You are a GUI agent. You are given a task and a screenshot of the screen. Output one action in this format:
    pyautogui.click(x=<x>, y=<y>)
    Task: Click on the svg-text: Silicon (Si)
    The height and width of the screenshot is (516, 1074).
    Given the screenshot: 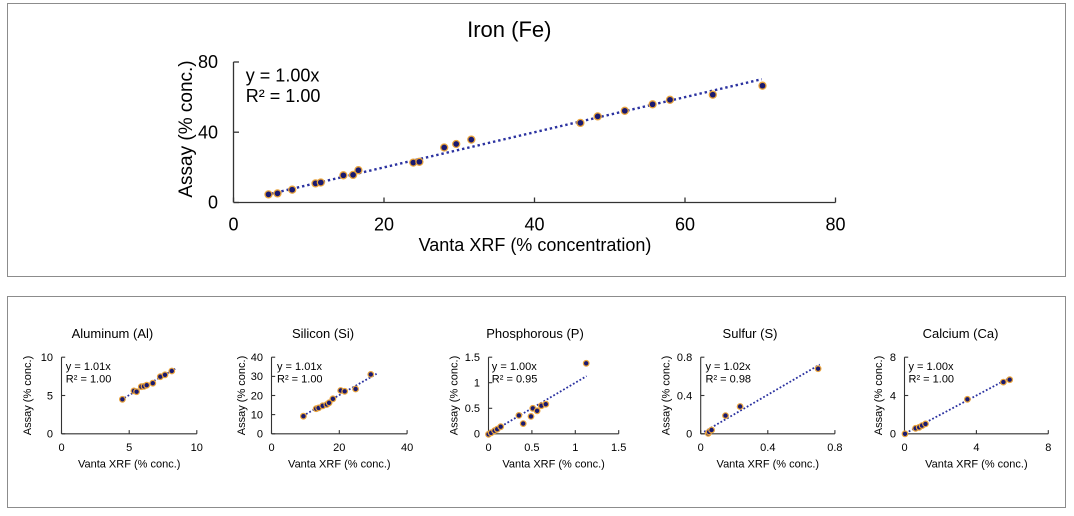 What is the action you would take?
    pyautogui.click(x=323, y=333)
    